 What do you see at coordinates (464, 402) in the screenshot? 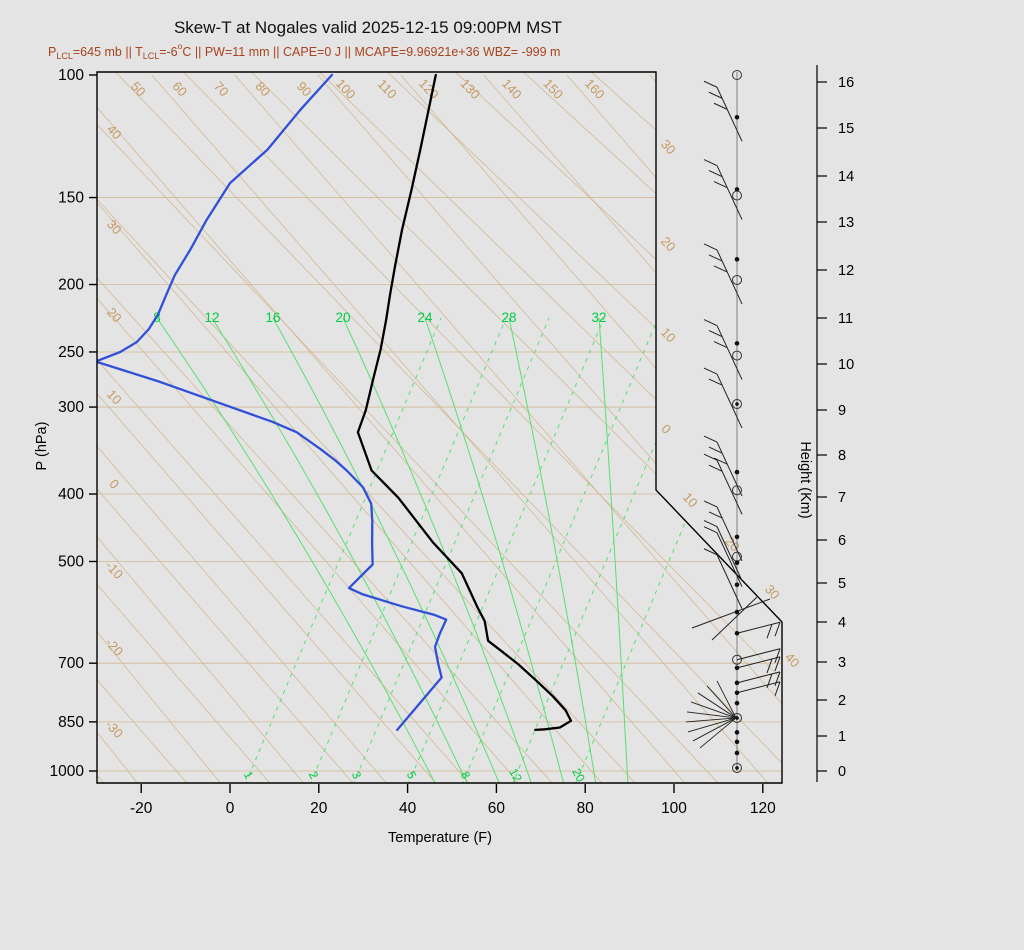
I see `temperature-trace` at bounding box center [464, 402].